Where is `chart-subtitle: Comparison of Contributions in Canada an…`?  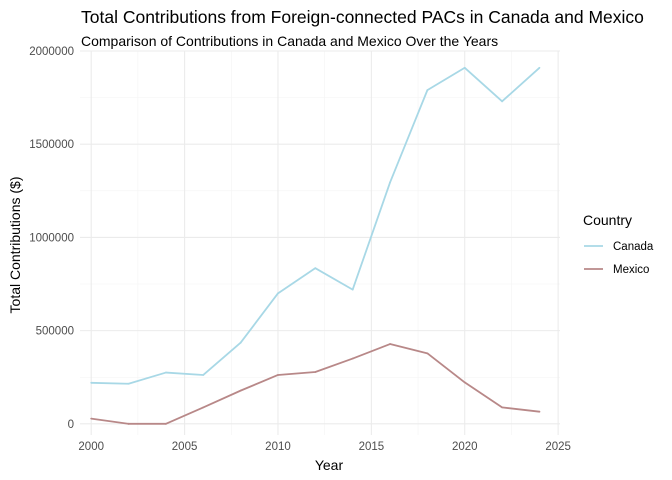 chart-subtitle: Comparison of Contributions in Canada an… is located at coordinates (289, 41).